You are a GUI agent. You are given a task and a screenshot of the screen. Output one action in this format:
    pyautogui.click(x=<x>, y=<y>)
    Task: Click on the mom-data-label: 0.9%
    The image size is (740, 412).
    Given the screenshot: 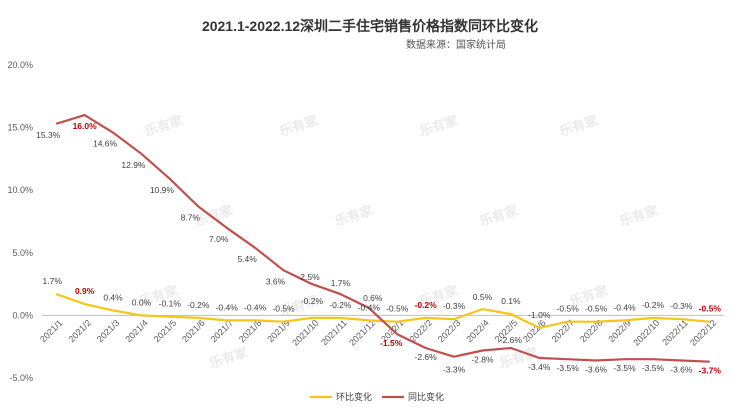 What is the action you would take?
    pyautogui.click(x=85, y=291)
    